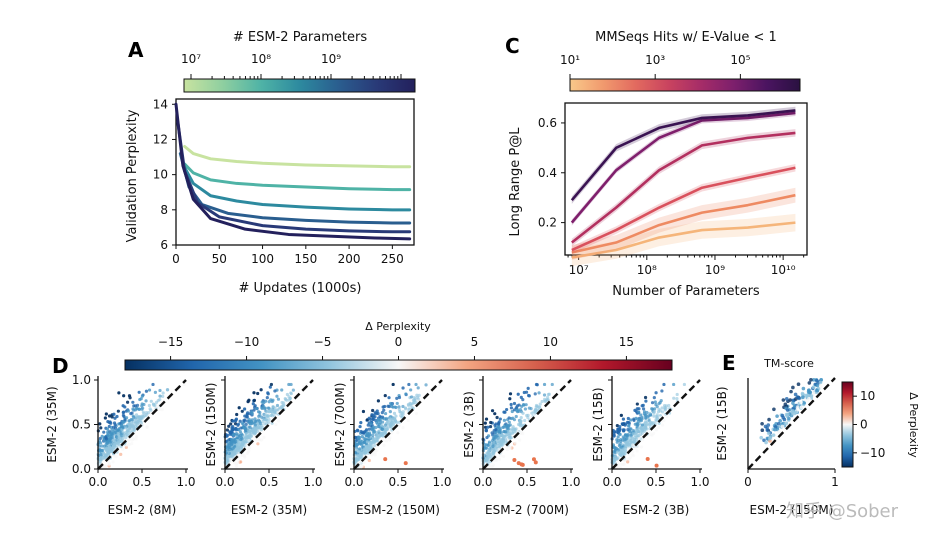 The height and width of the screenshot is (549, 942). I want to click on colorbar-tick-label: 10, so click(867, 396).